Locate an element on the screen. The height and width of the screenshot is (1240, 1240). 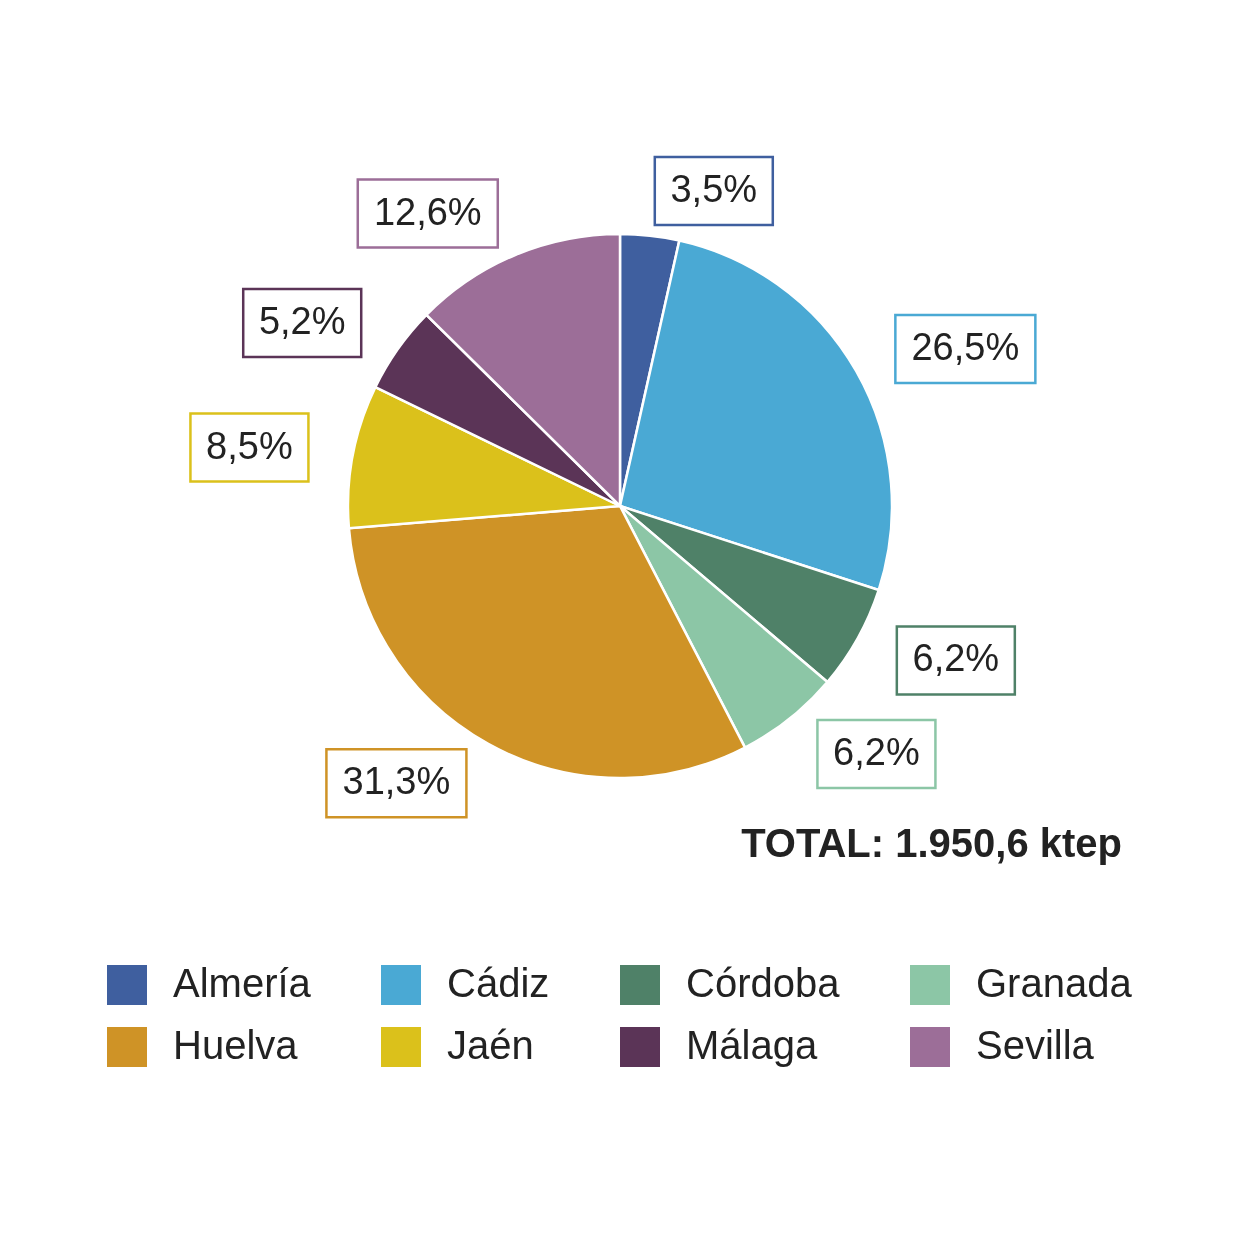
text: TOTAL: 1.950,6 ktep is located at coordinates (931, 843).